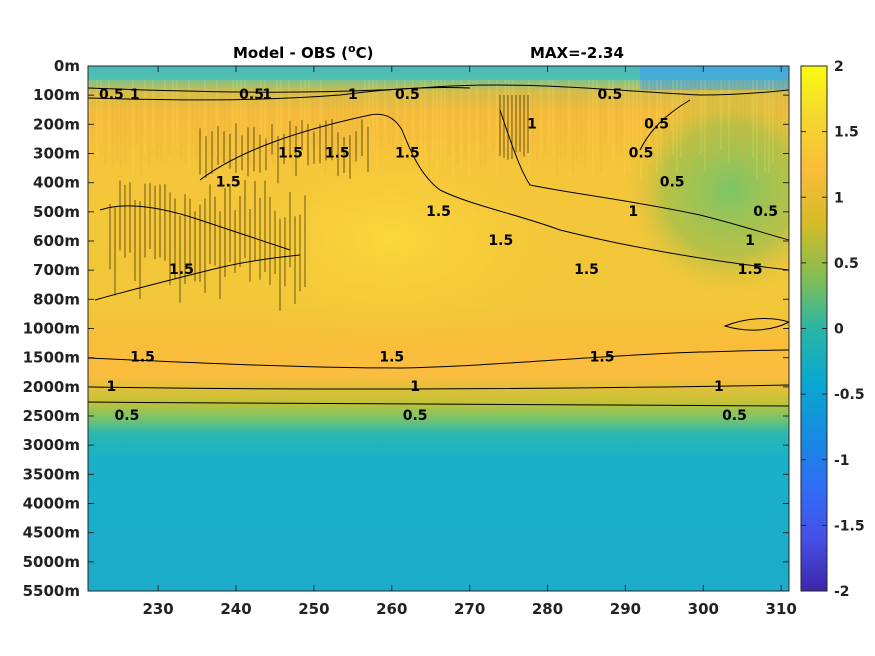 This screenshot has height=656, width=875. What do you see at coordinates (157, 609) in the screenshot?
I see `x-tick-label: 230` at bounding box center [157, 609].